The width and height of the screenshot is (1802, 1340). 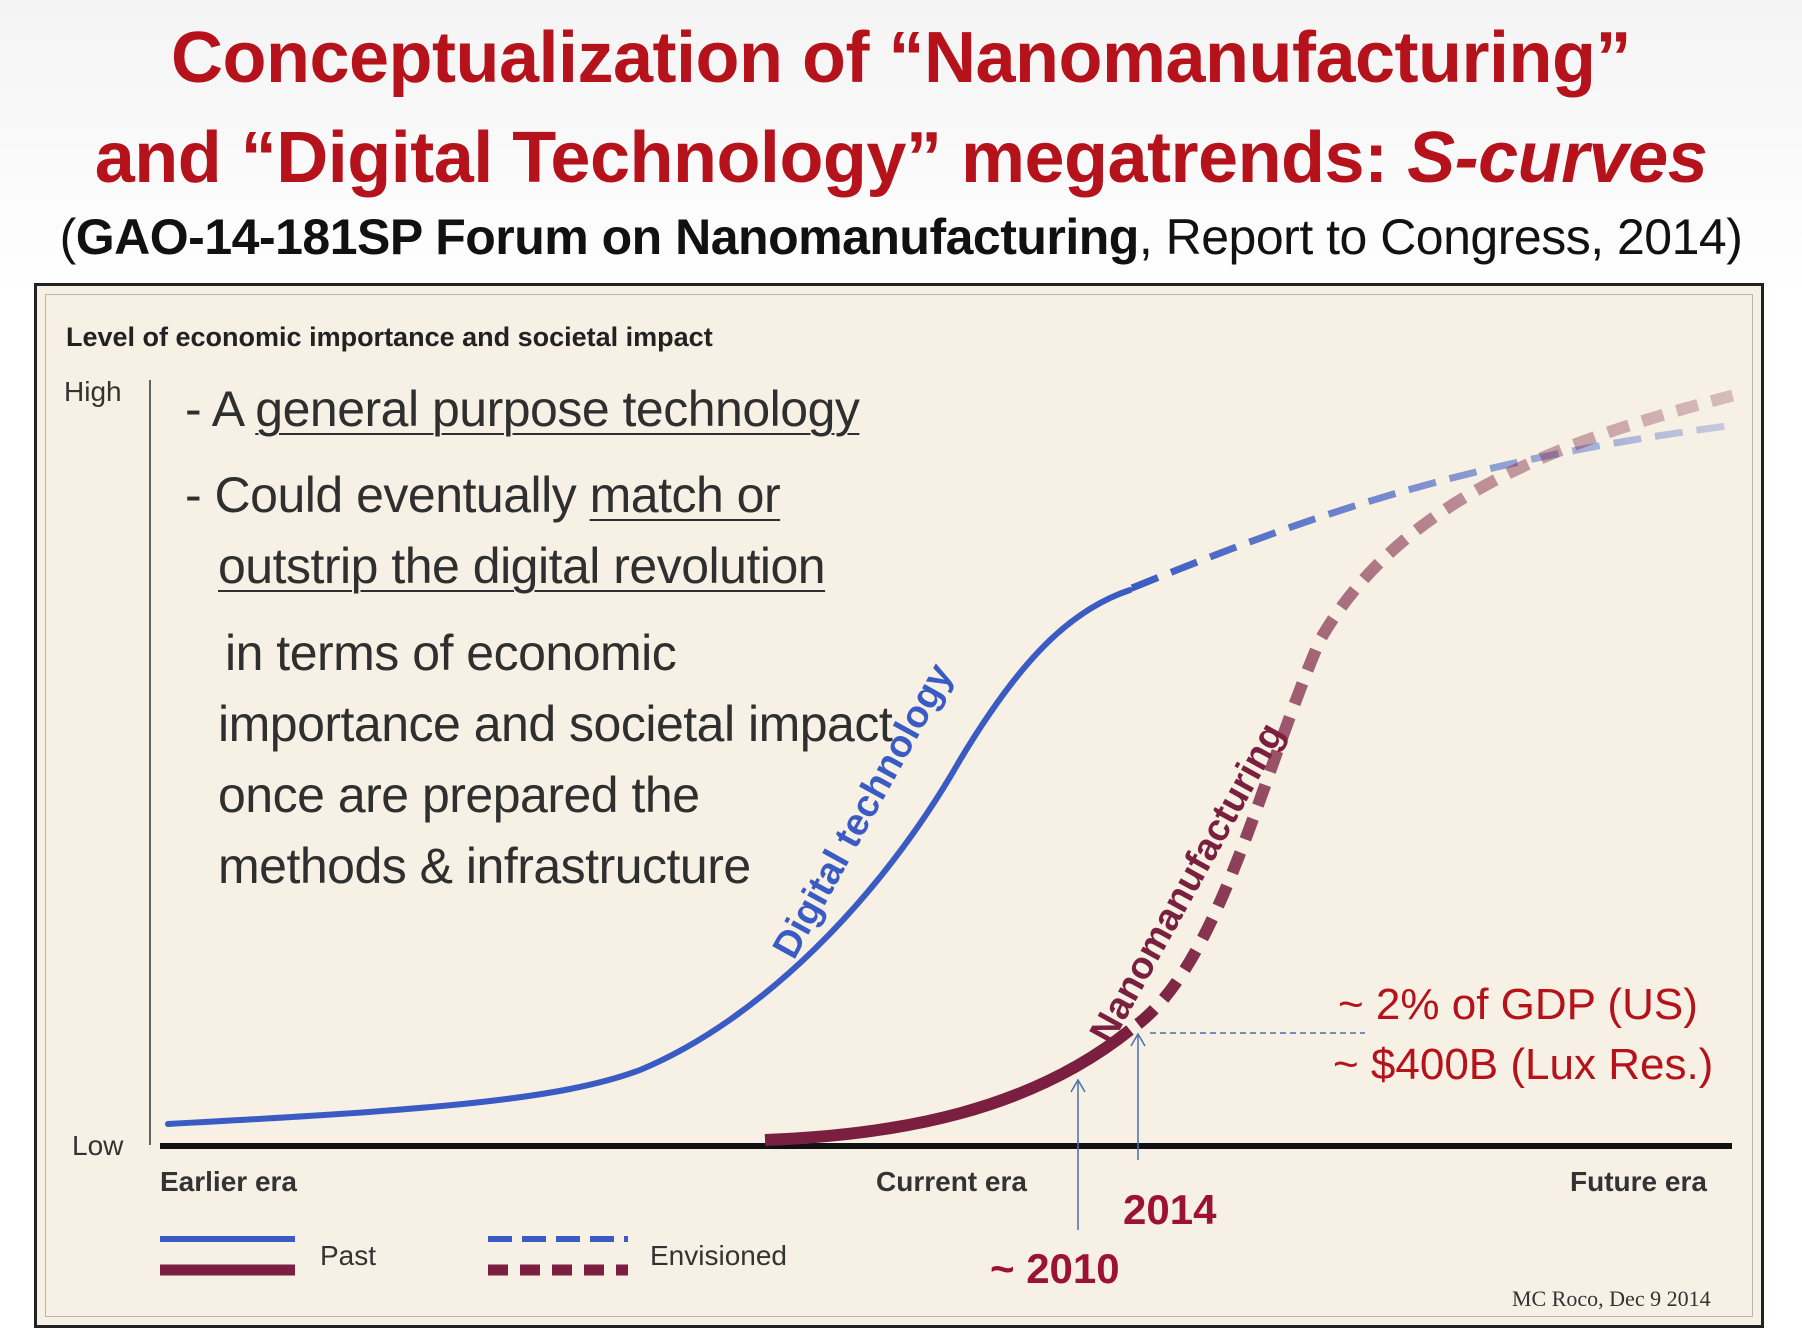 What do you see at coordinates (949, 1085) in the screenshot?
I see `nanomanufacturing-past-curve` at bounding box center [949, 1085].